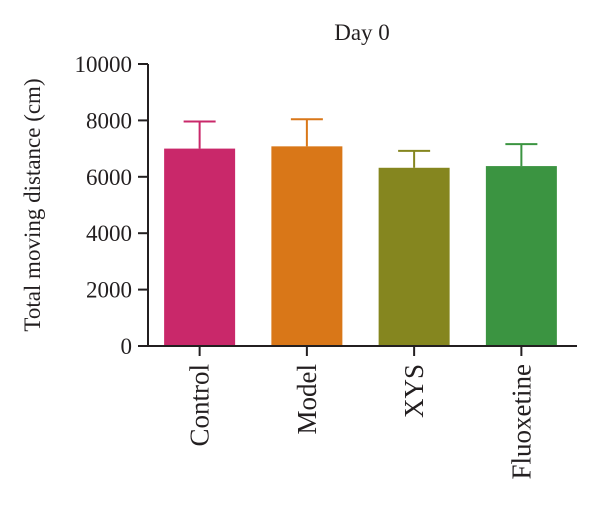 The width and height of the screenshot is (600, 519). What do you see at coordinates (127, 346) in the screenshot?
I see `y-tick-label: 0` at bounding box center [127, 346].